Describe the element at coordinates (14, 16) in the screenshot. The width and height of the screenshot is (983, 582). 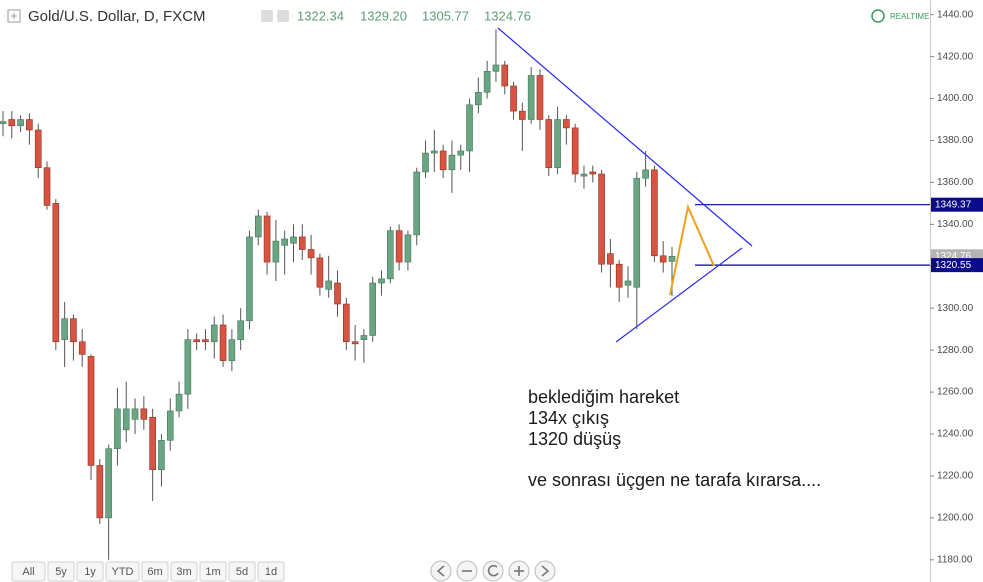
I see `collapse-icon` at that location.